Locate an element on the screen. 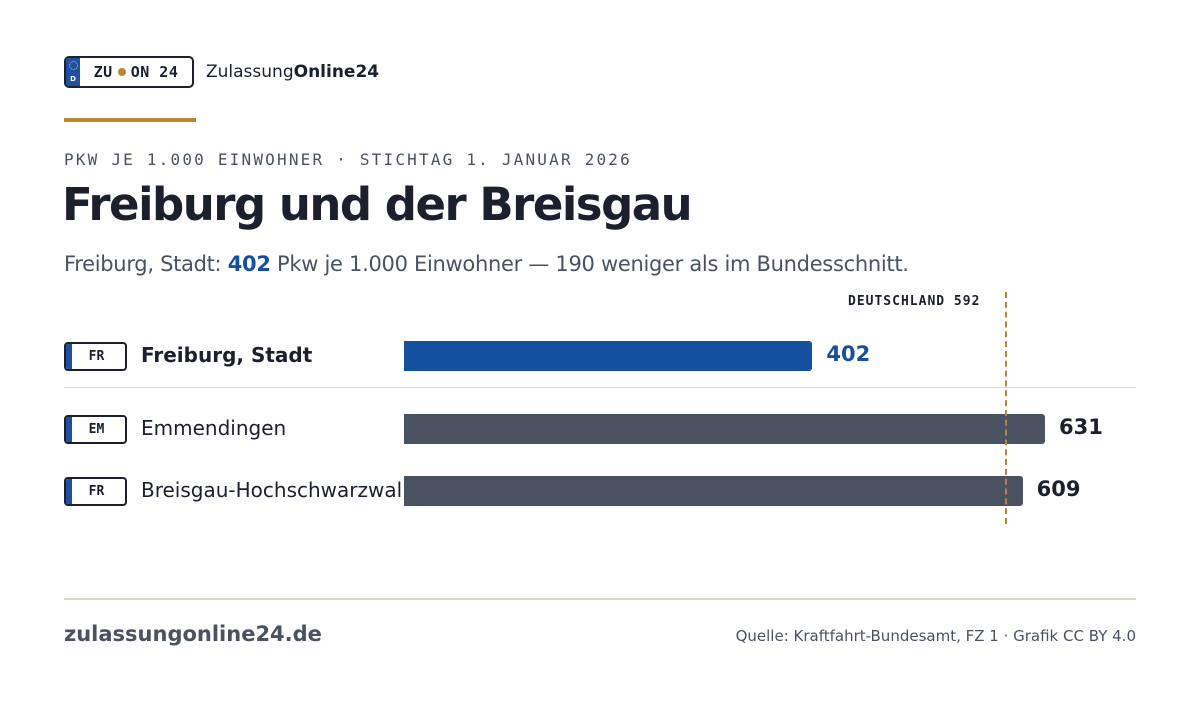 Image resolution: width=1200 pixels, height=706 pixels. plate-country: D is located at coordinates (73, 79).